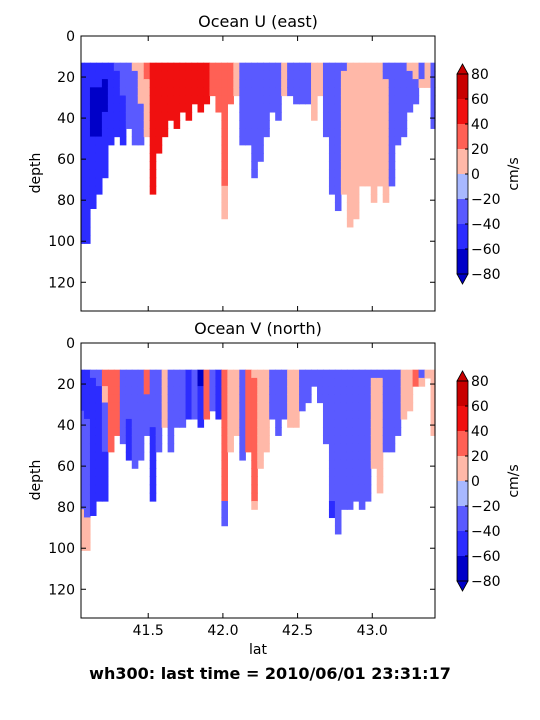 Image resolution: width=540 pixels, height=720 pixels. What do you see at coordinates (61, 590) in the screenshot?
I see `ocean-v-y-tick-label: 120` at bounding box center [61, 590].